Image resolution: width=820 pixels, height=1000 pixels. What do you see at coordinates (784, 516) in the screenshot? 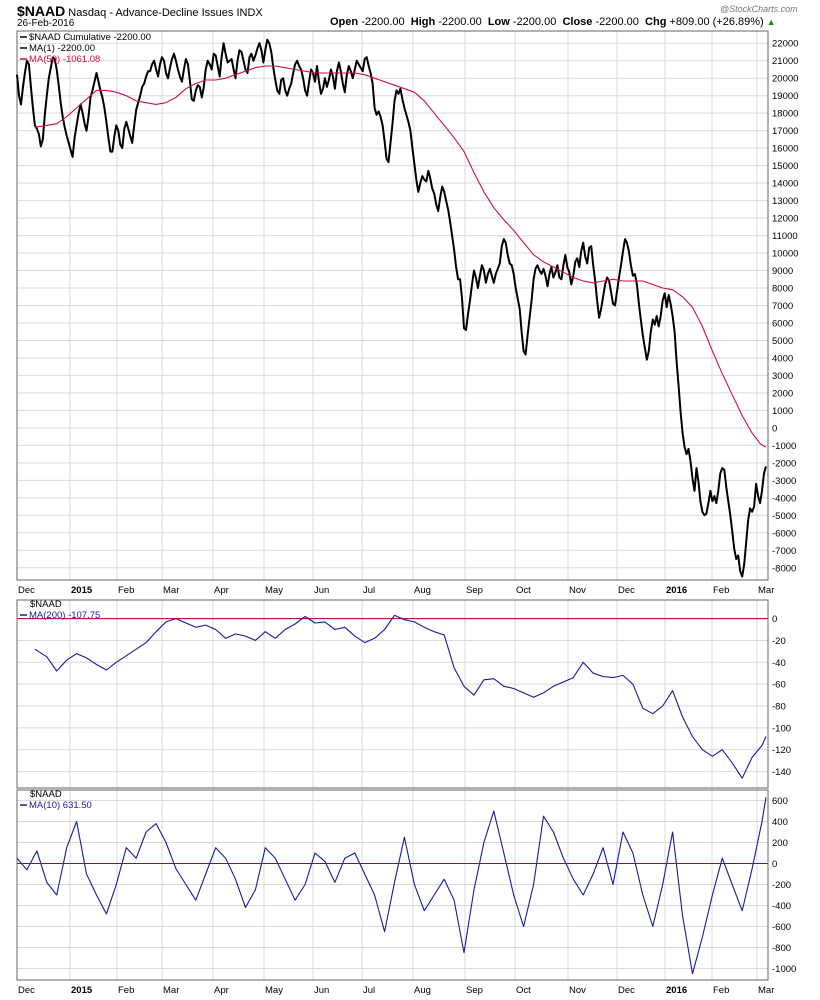
I see `y-tick-label: -5000` at bounding box center [784, 516].